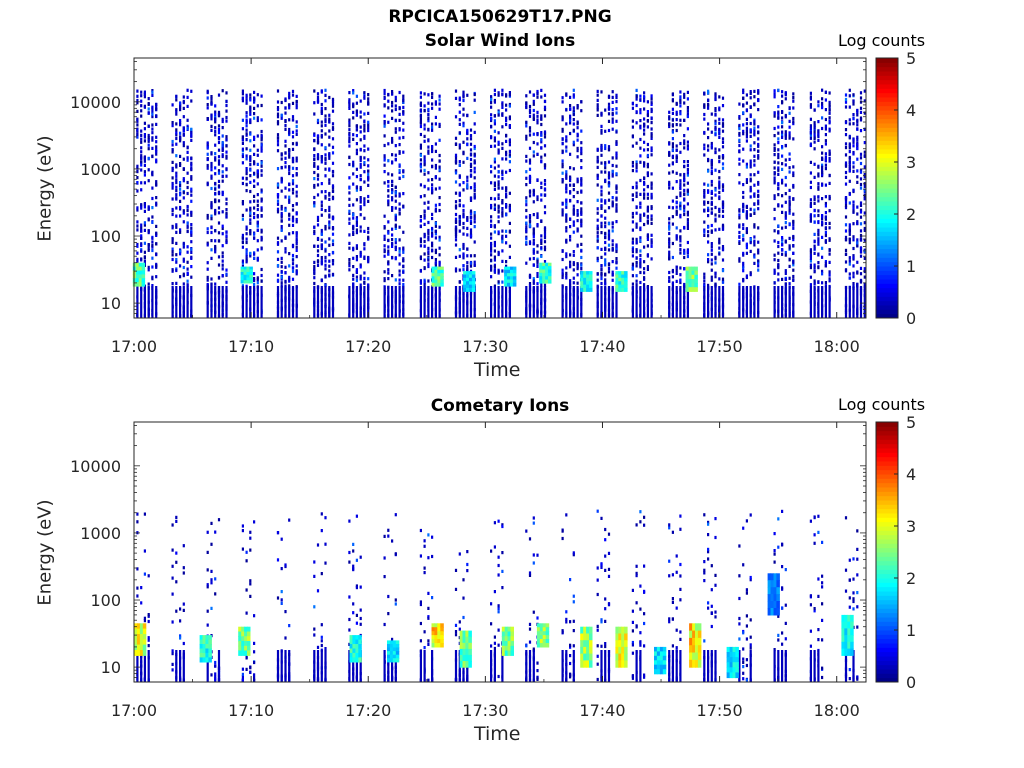  Describe the element at coordinates (500, 41) in the screenshot. I see `panel-title-solar-wind: Solar Wind Ions` at that location.